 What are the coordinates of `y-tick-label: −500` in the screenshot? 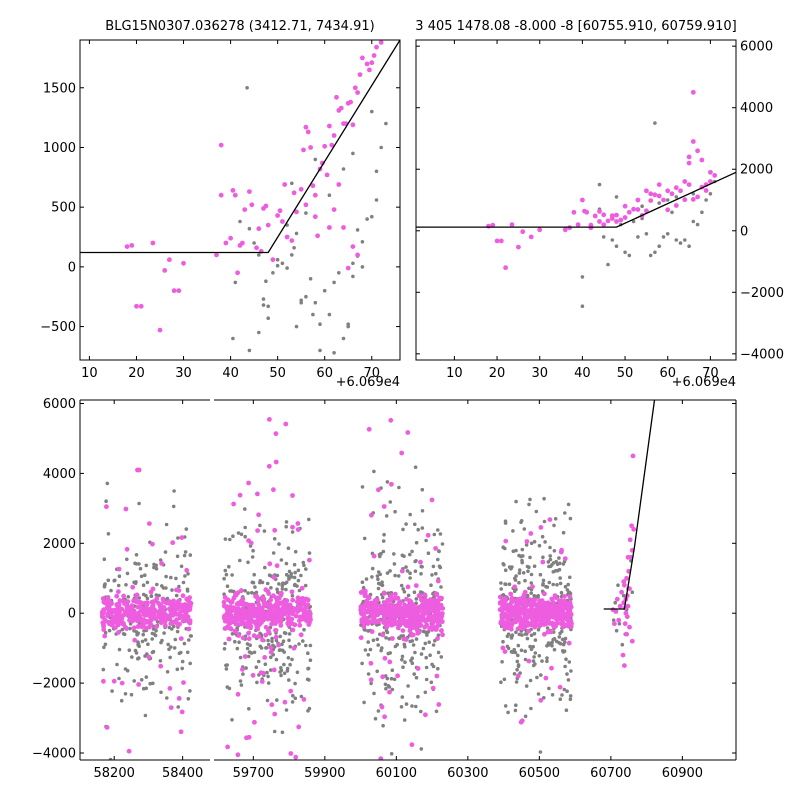 It's located at (58, 327).